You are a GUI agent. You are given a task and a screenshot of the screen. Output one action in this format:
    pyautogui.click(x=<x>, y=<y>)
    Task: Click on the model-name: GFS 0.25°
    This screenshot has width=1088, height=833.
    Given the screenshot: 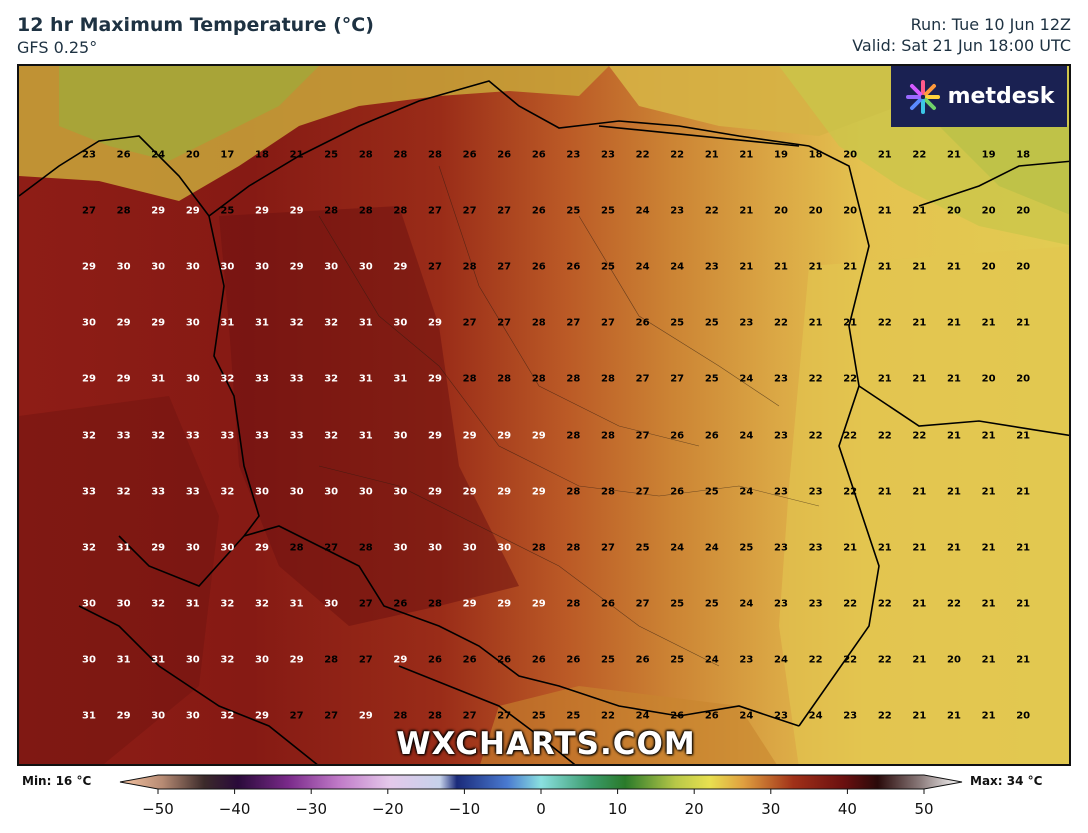 What is the action you would take?
    pyautogui.click(x=57, y=47)
    